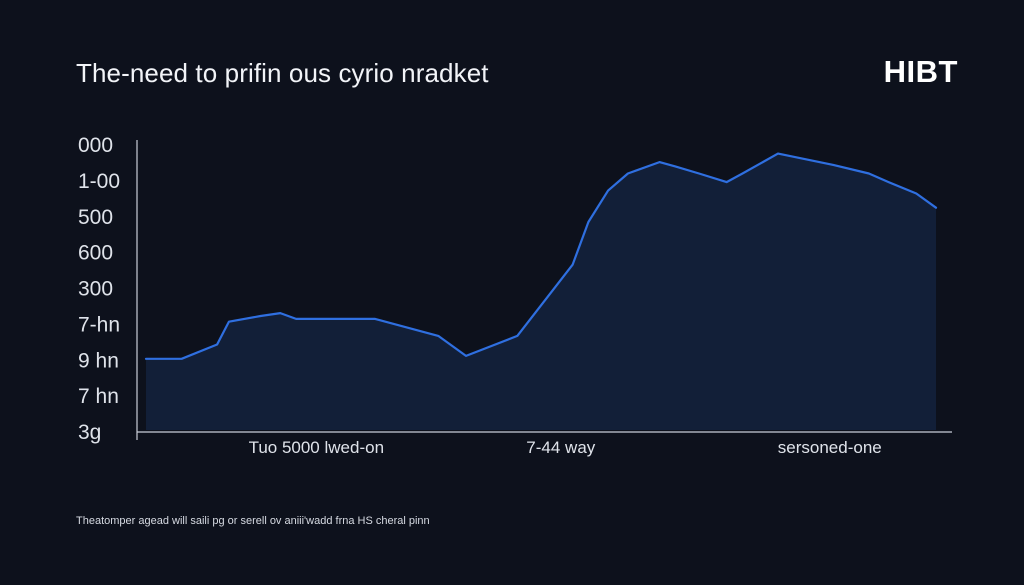 This screenshot has width=1024, height=585. What do you see at coordinates (830, 447) in the screenshot?
I see `x-tick-label: sersoned-one` at bounding box center [830, 447].